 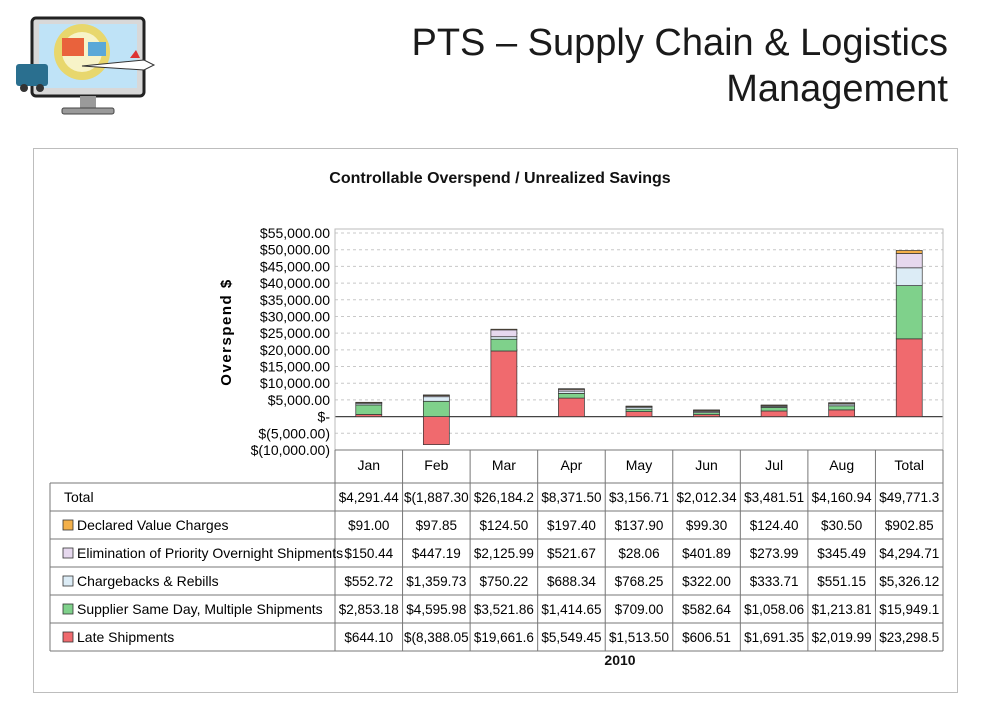 What do you see at coordinates (368, 553) in the screenshot?
I see `table-cell: $150.44` at bounding box center [368, 553].